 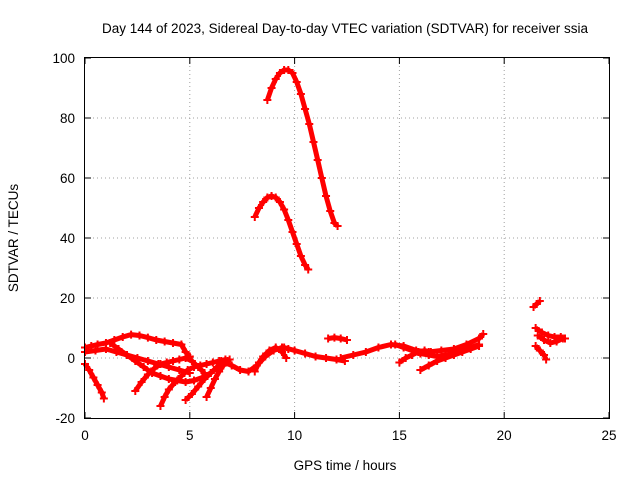 What do you see at coordinates (65, 418) in the screenshot?
I see `y-tick-label: -20` at bounding box center [65, 418].